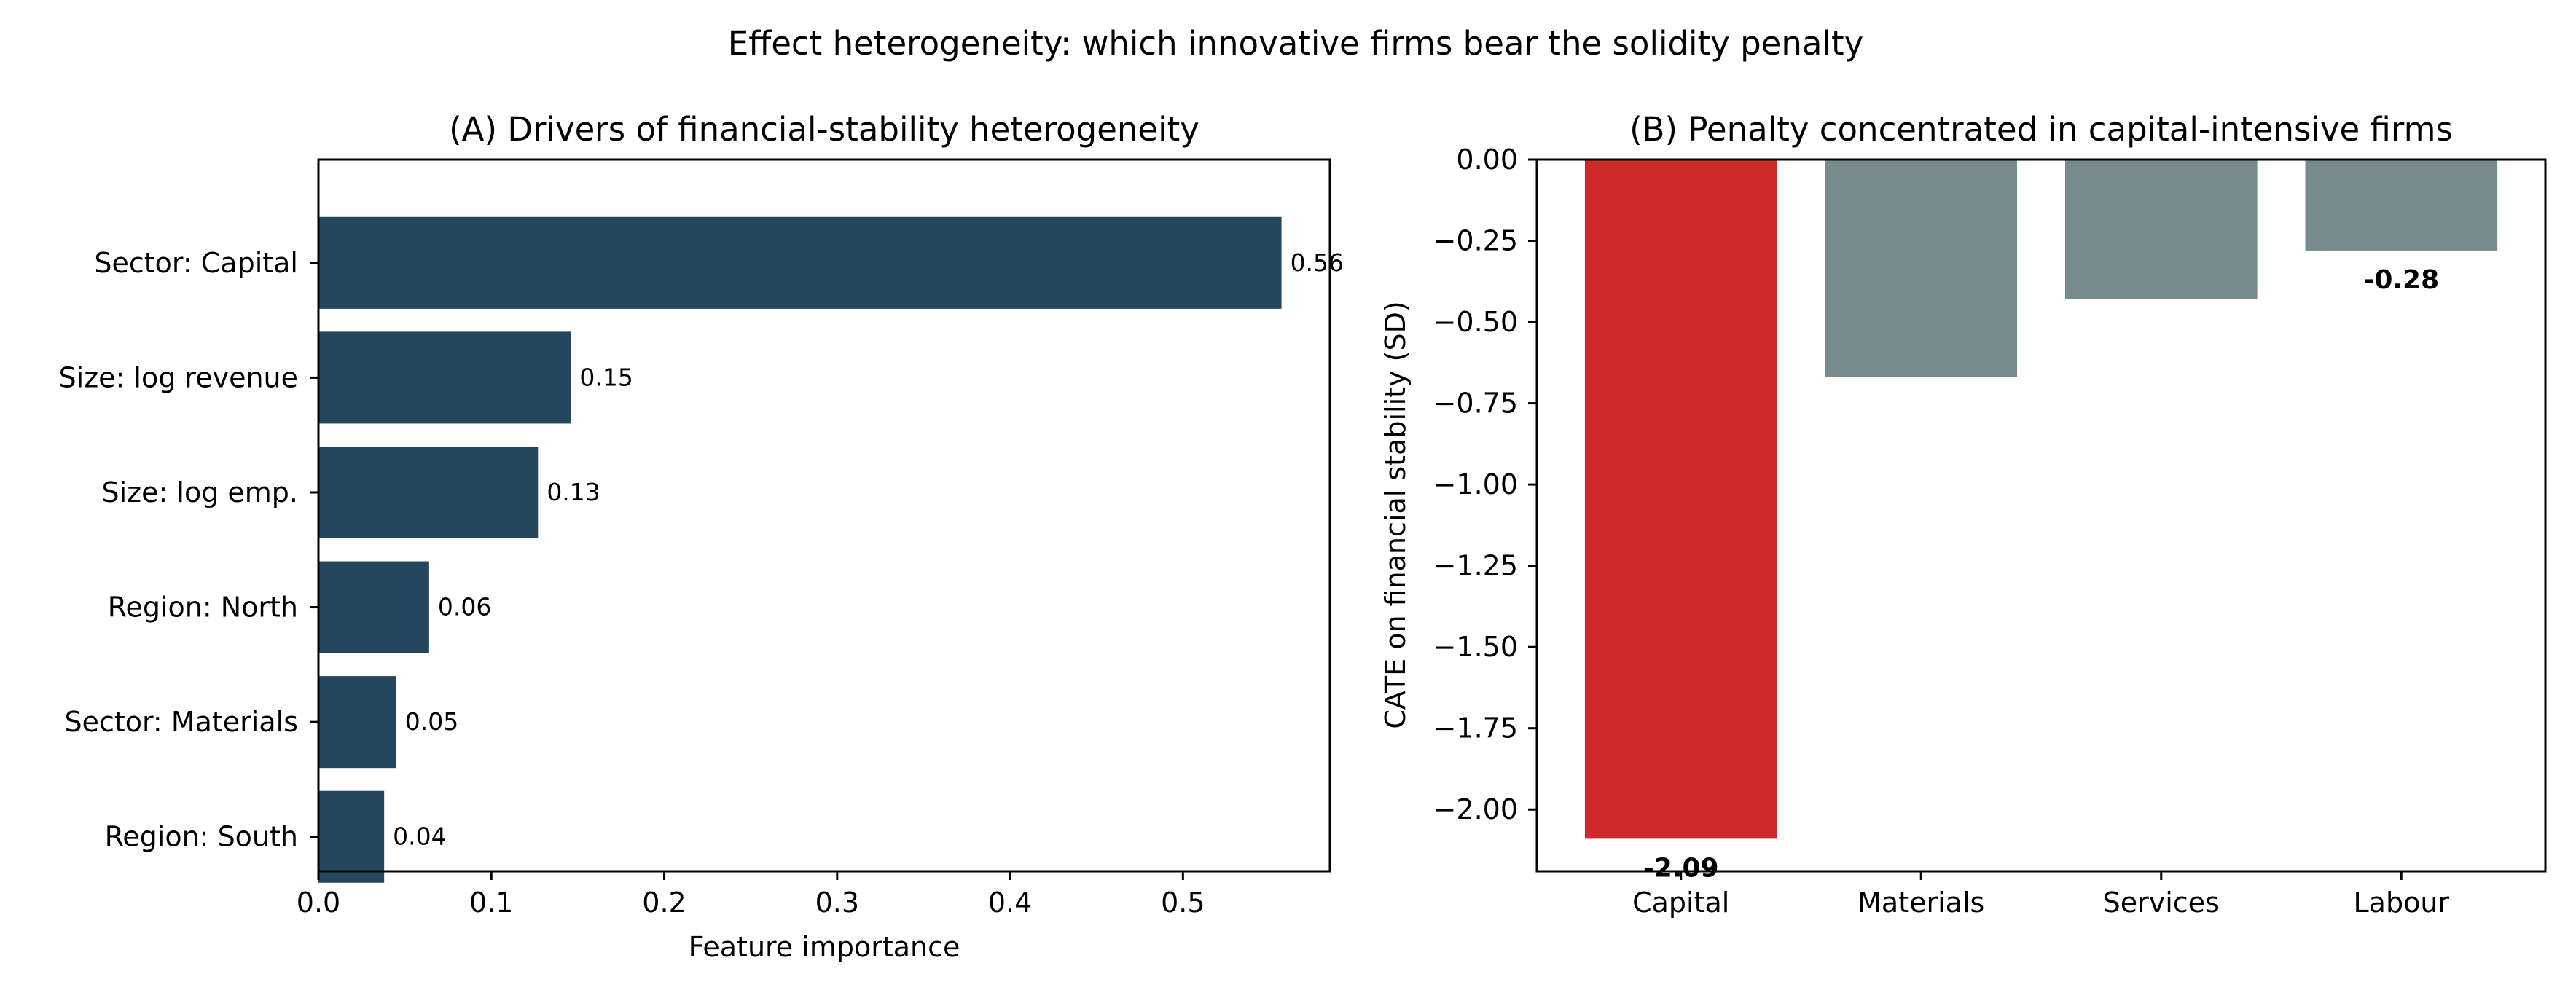 Image resolution: width=2576 pixels, height=1006 pixels. I want to click on y-tick-label: −0.75, so click(1475, 404).